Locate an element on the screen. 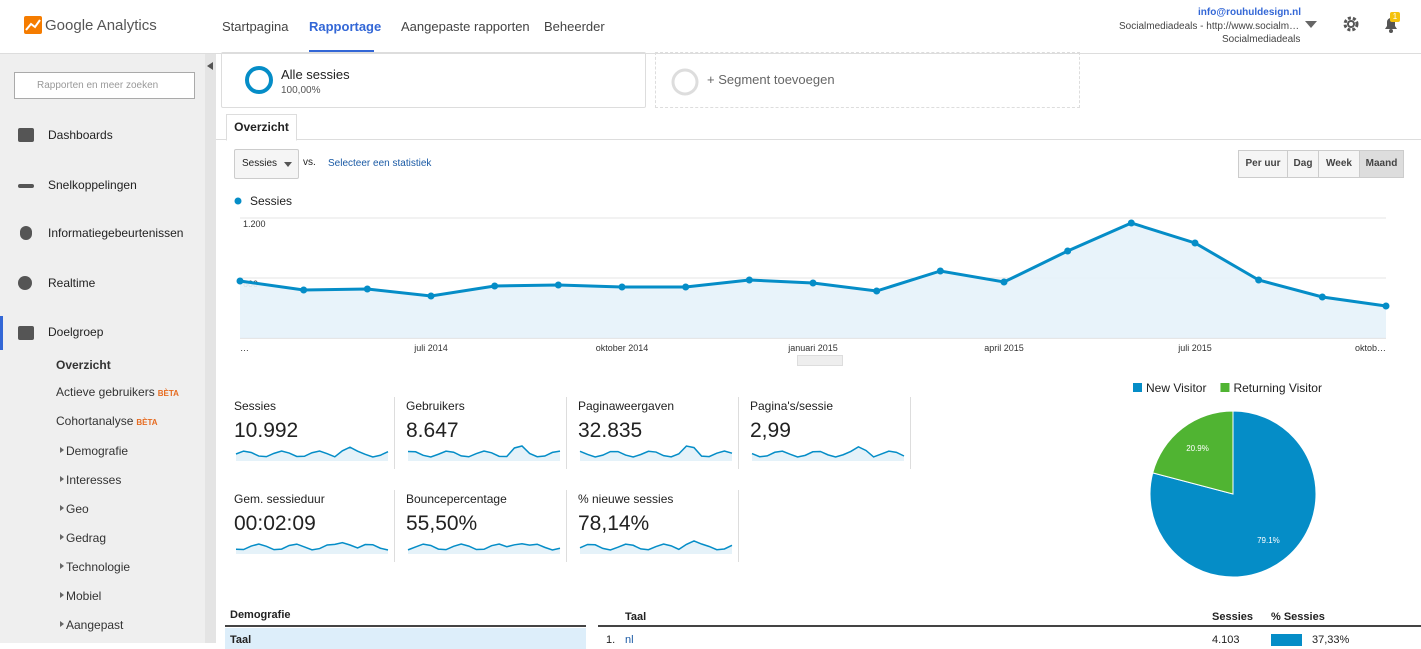 Image resolution: width=1421 pixels, height=649 pixels. column-header: % Sessies is located at coordinates (1298, 617).